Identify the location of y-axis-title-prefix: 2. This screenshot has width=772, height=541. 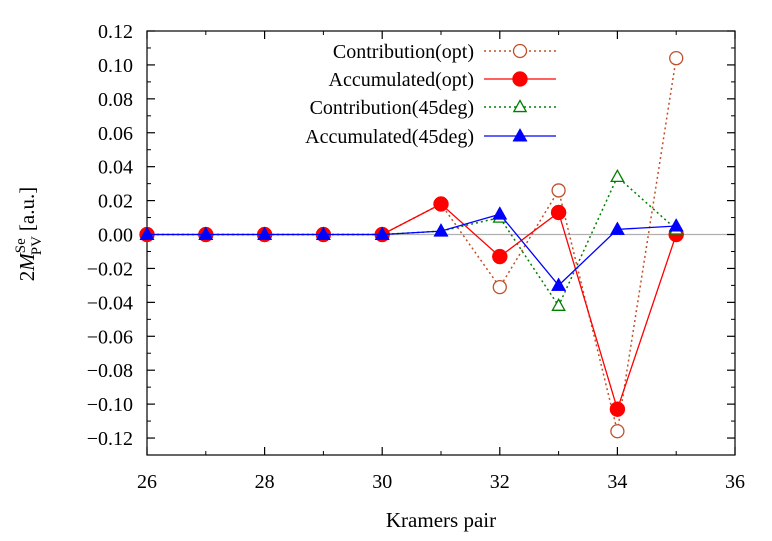
(27, 276).